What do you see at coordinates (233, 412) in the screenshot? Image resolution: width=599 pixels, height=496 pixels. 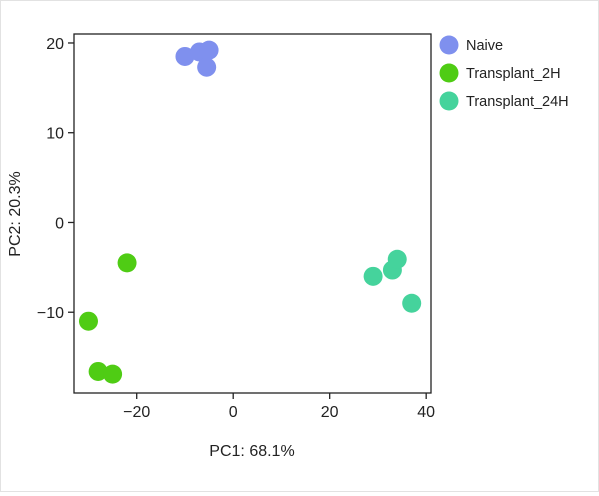 I see `x-tick-label: 0` at bounding box center [233, 412].